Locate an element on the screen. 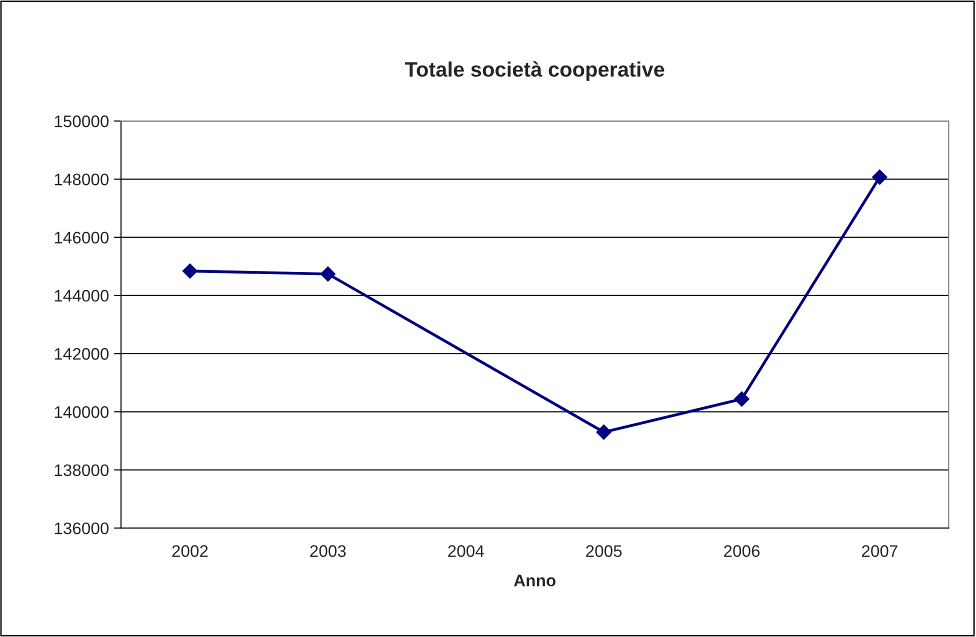  y-tick-label: 150000 is located at coordinates (81, 121).